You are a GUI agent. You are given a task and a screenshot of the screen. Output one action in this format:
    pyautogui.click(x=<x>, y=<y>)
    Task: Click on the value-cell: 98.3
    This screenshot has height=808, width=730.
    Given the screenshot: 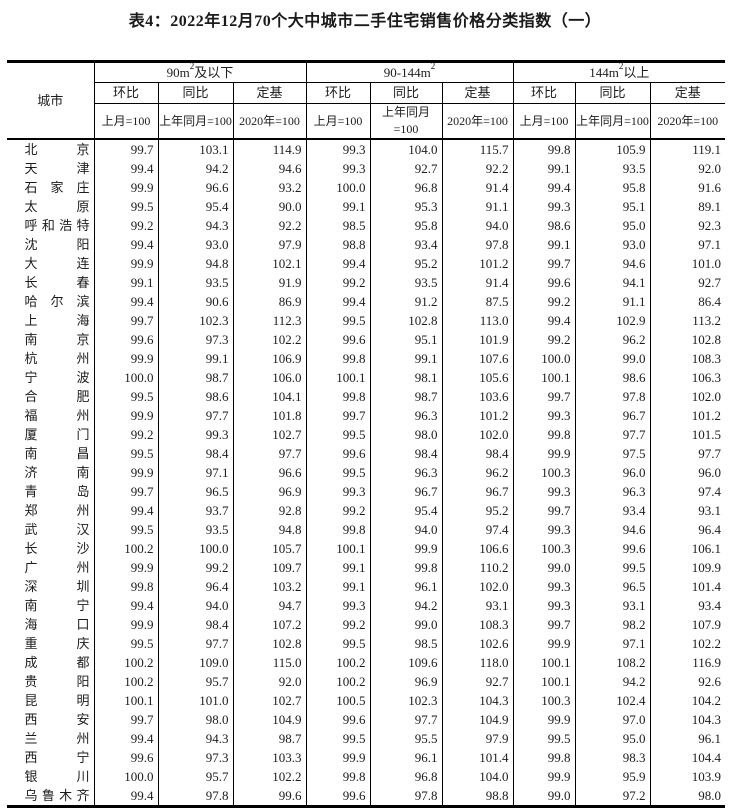 What is the action you would take?
    pyautogui.click(x=612, y=757)
    